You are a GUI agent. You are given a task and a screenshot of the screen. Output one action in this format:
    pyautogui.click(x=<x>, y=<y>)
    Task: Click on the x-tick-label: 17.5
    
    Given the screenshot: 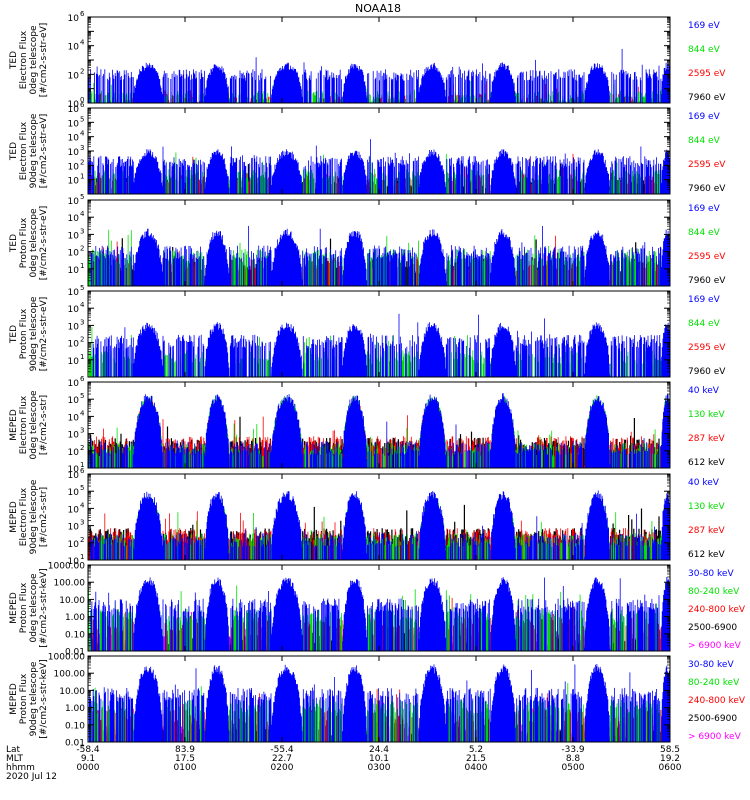 What is the action you would take?
    pyautogui.click(x=185, y=759)
    